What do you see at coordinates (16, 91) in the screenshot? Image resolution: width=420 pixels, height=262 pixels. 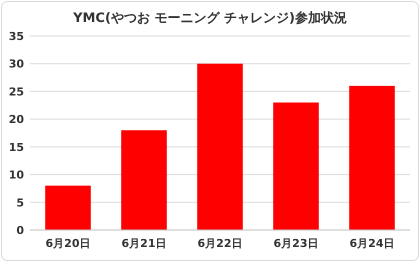 I see `y-tick-label: 25` at bounding box center [16, 91].